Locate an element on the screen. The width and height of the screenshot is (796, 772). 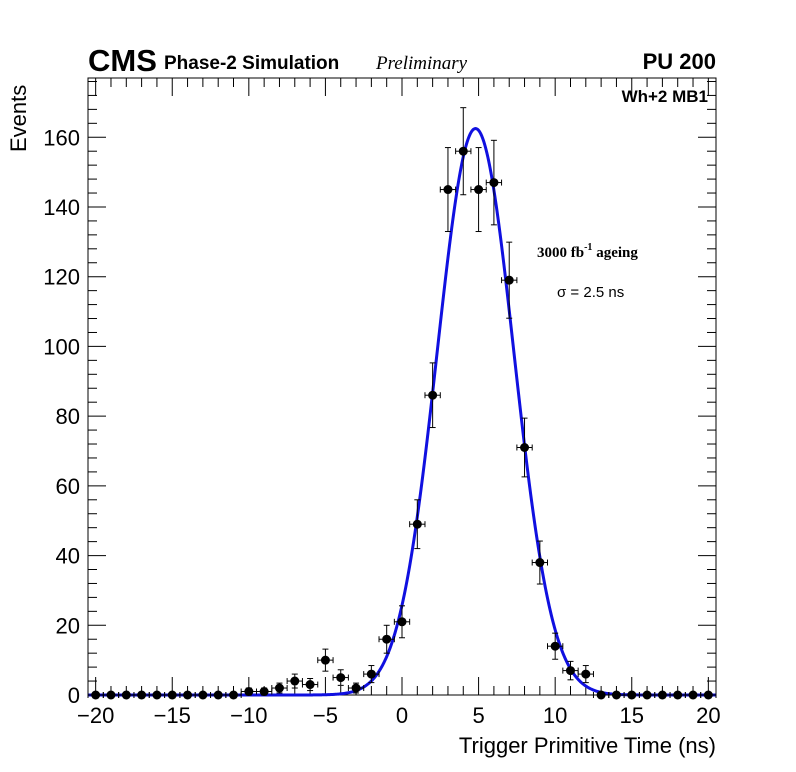
x-tick-label: 10 is located at coordinates (555, 715).